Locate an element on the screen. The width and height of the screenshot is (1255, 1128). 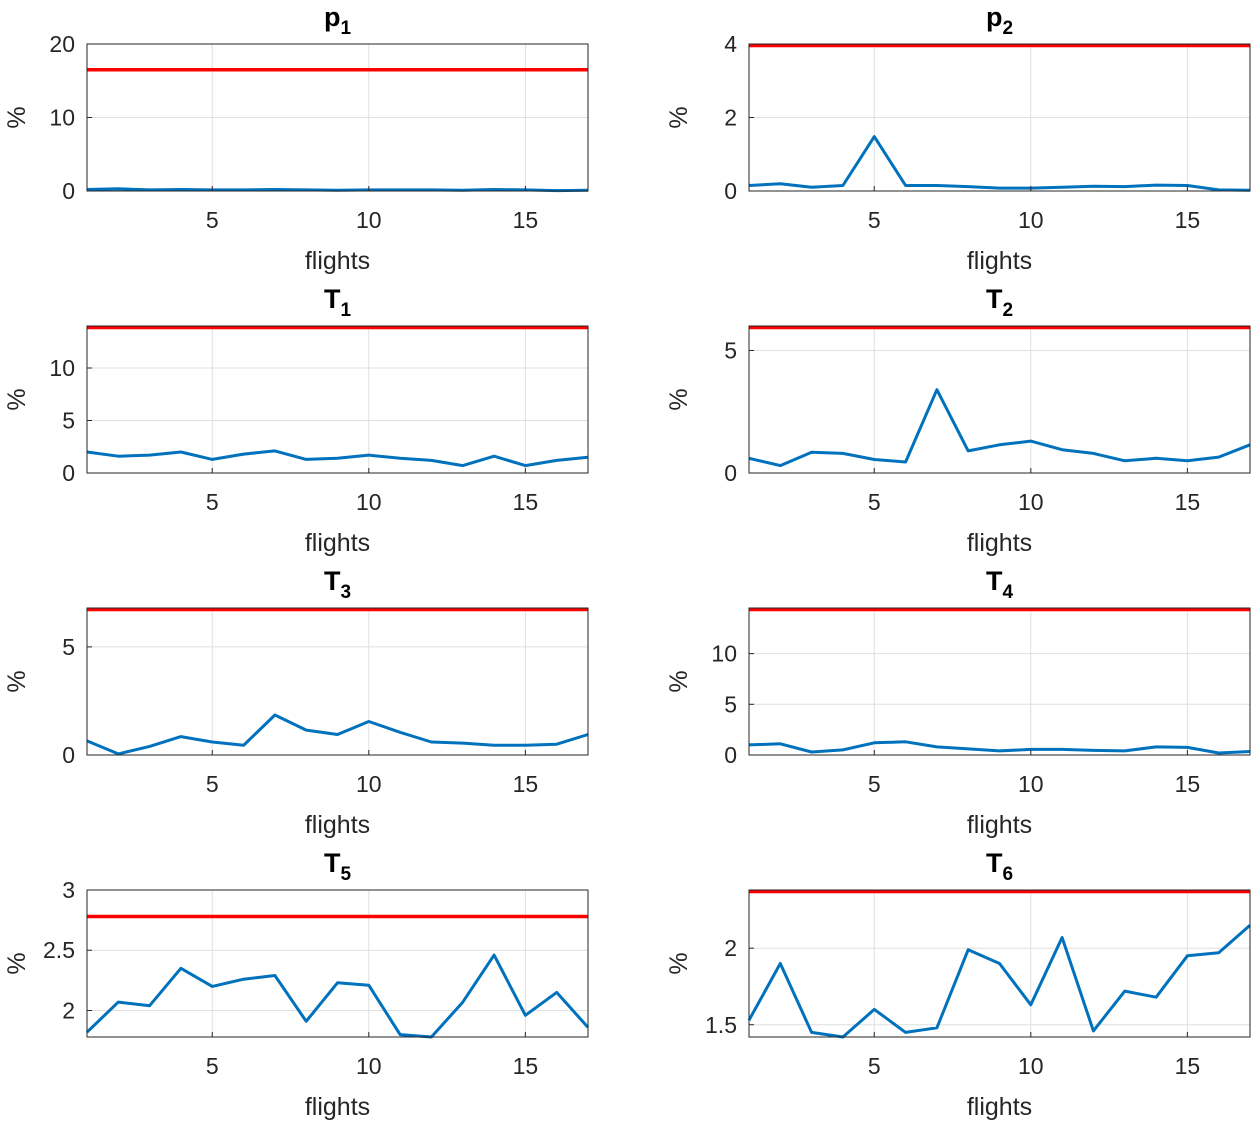
y-tick-label: 1.5 is located at coordinates (721, 1025).